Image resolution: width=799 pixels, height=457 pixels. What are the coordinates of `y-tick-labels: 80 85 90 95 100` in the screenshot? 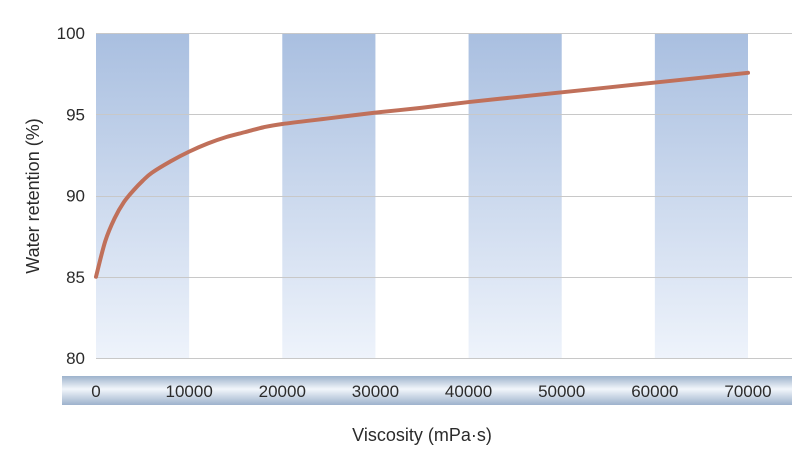 It's located at (71, 196).